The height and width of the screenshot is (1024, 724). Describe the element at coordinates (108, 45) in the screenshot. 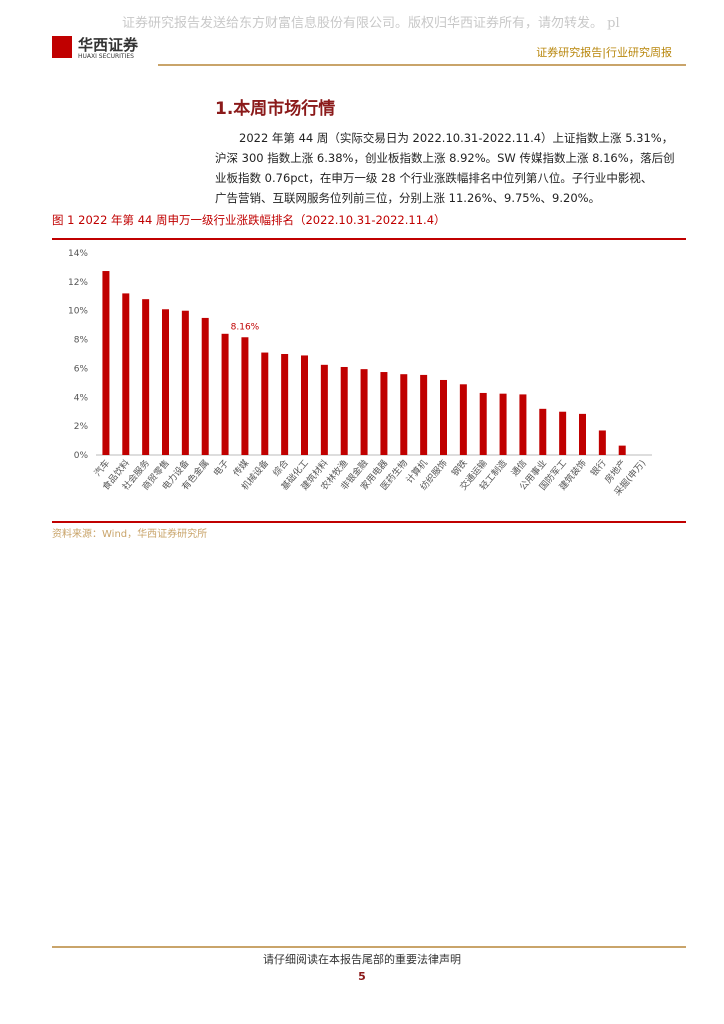

I see `logo-name: 华西证券` at that location.